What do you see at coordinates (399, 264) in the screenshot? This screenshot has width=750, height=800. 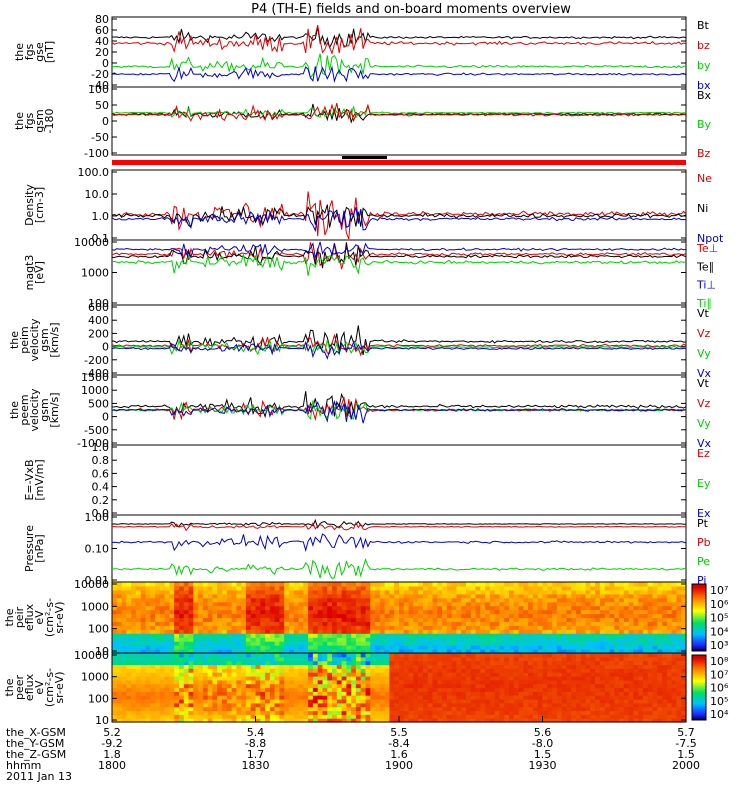 I see `series-line-Ti∥` at bounding box center [399, 264].